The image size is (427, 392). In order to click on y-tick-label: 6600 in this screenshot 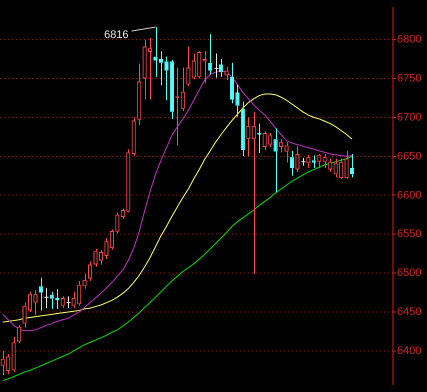, I will do `click(409, 195)`.